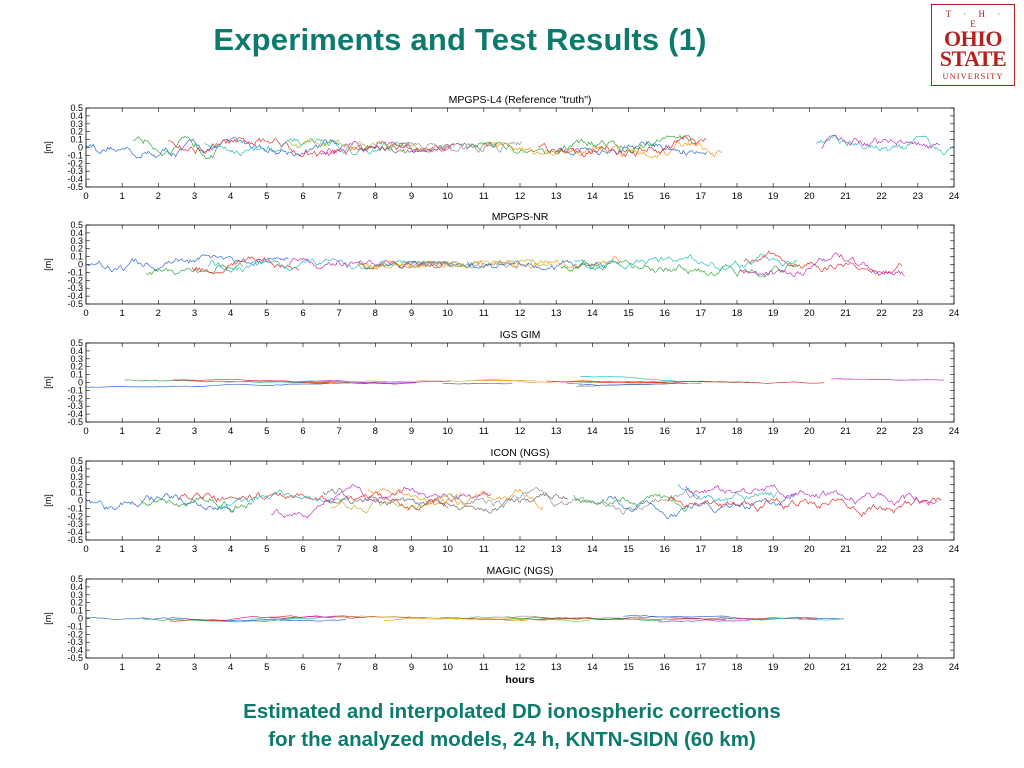 This screenshot has height=768, width=1024. What do you see at coordinates (302, 431) in the screenshot?
I see `x-tick-label: 6` at bounding box center [302, 431].